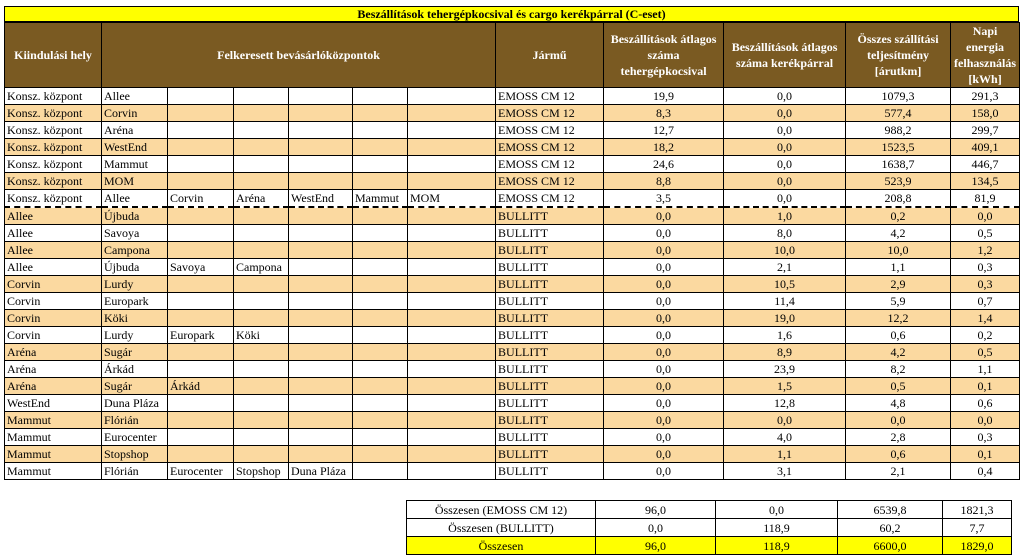  What do you see at coordinates (898, 113) in the screenshot?
I see `cell-perf: 577,4` at bounding box center [898, 113].